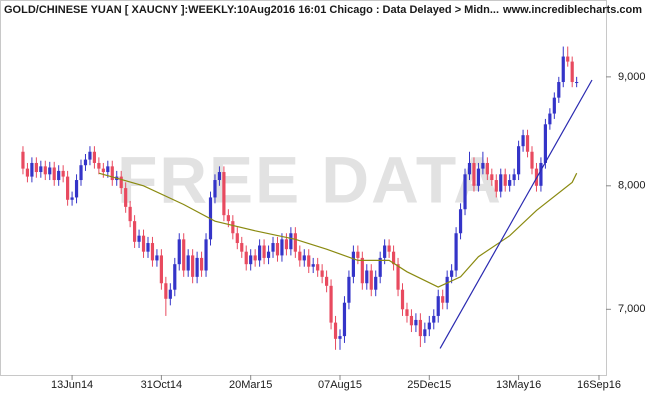  What do you see at coordinates (632, 186) in the screenshot?
I see `y-tick-label: 8,000` at bounding box center [632, 186].